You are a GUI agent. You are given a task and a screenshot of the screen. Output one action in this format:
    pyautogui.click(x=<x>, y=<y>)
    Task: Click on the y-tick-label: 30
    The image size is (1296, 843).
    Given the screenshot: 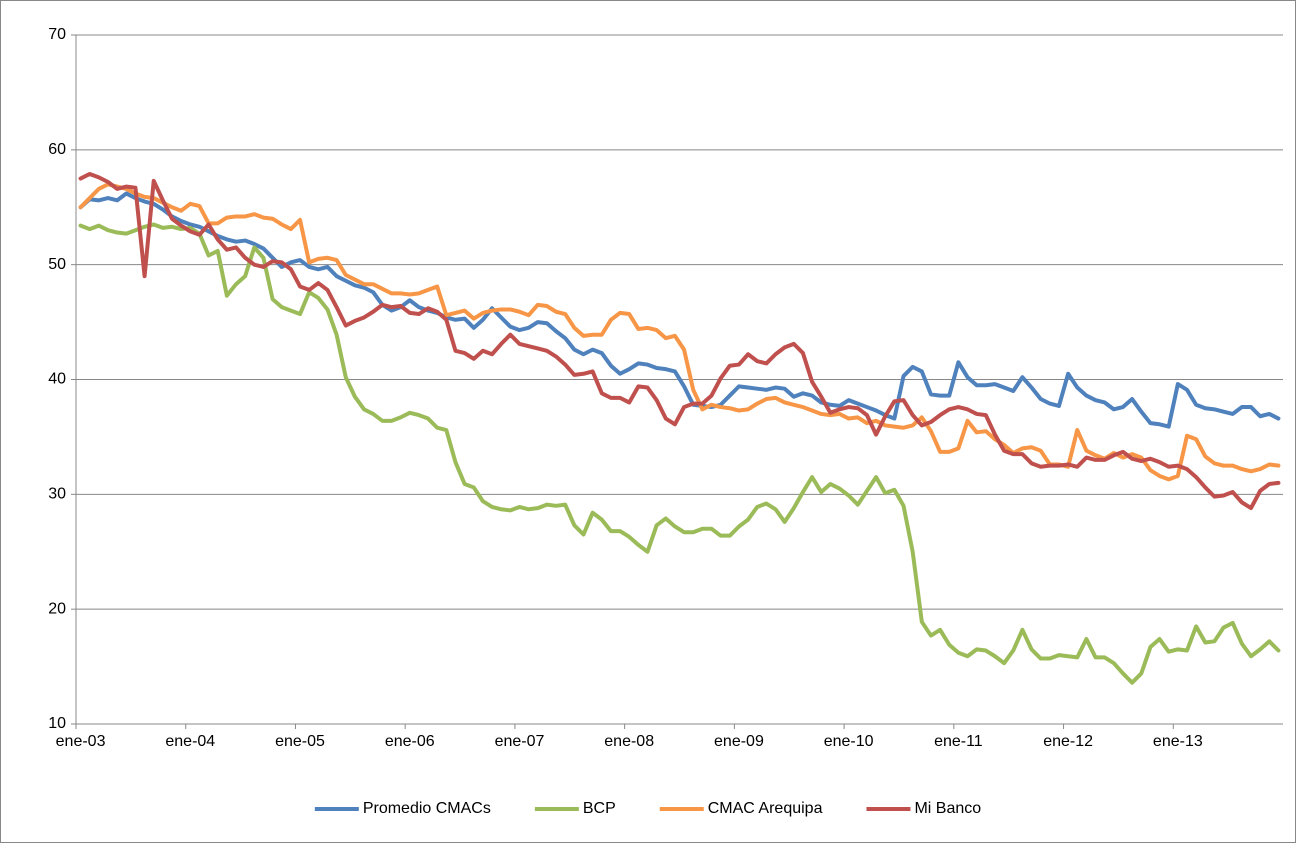 What is the action you would take?
    pyautogui.click(x=57, y=494)
    